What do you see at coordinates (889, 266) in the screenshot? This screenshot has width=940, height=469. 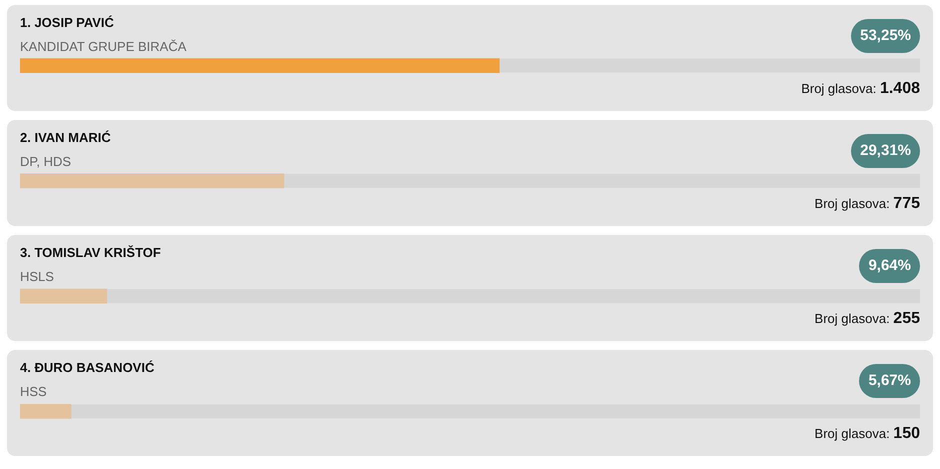 I see `data-label: 9,64%` at bounding box center [889, 266].